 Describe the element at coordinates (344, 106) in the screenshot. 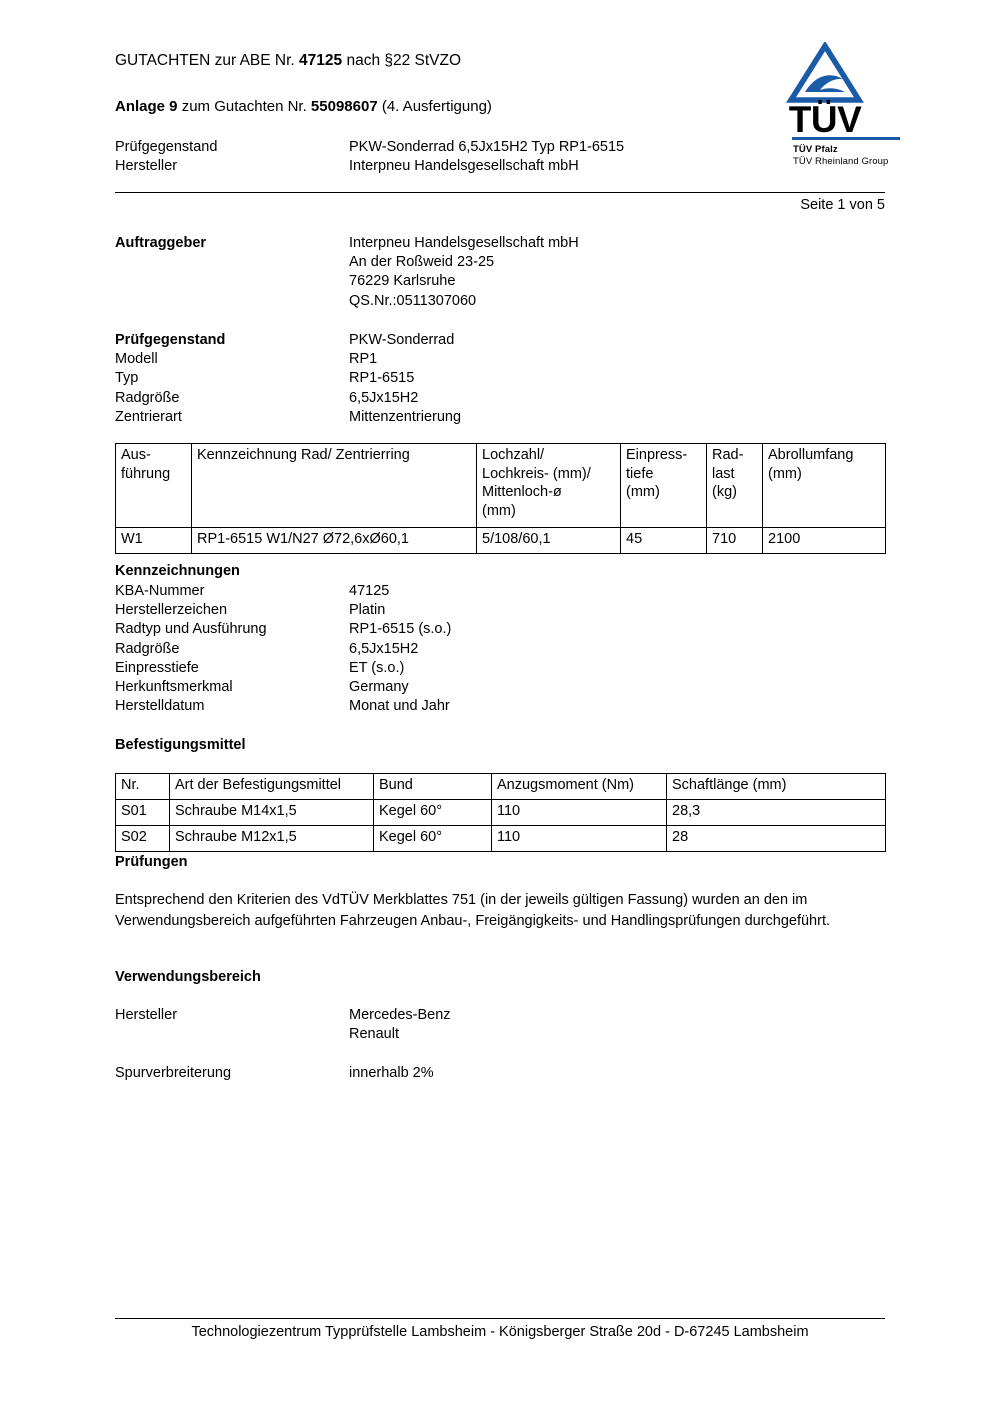

I see `report-number: 55098607` at that location.